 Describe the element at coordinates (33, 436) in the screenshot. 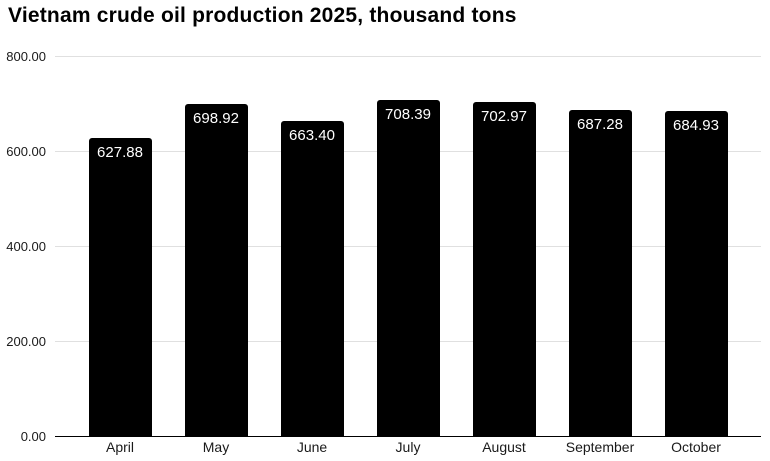

I see `y-tick-label: 0.00` at that location.